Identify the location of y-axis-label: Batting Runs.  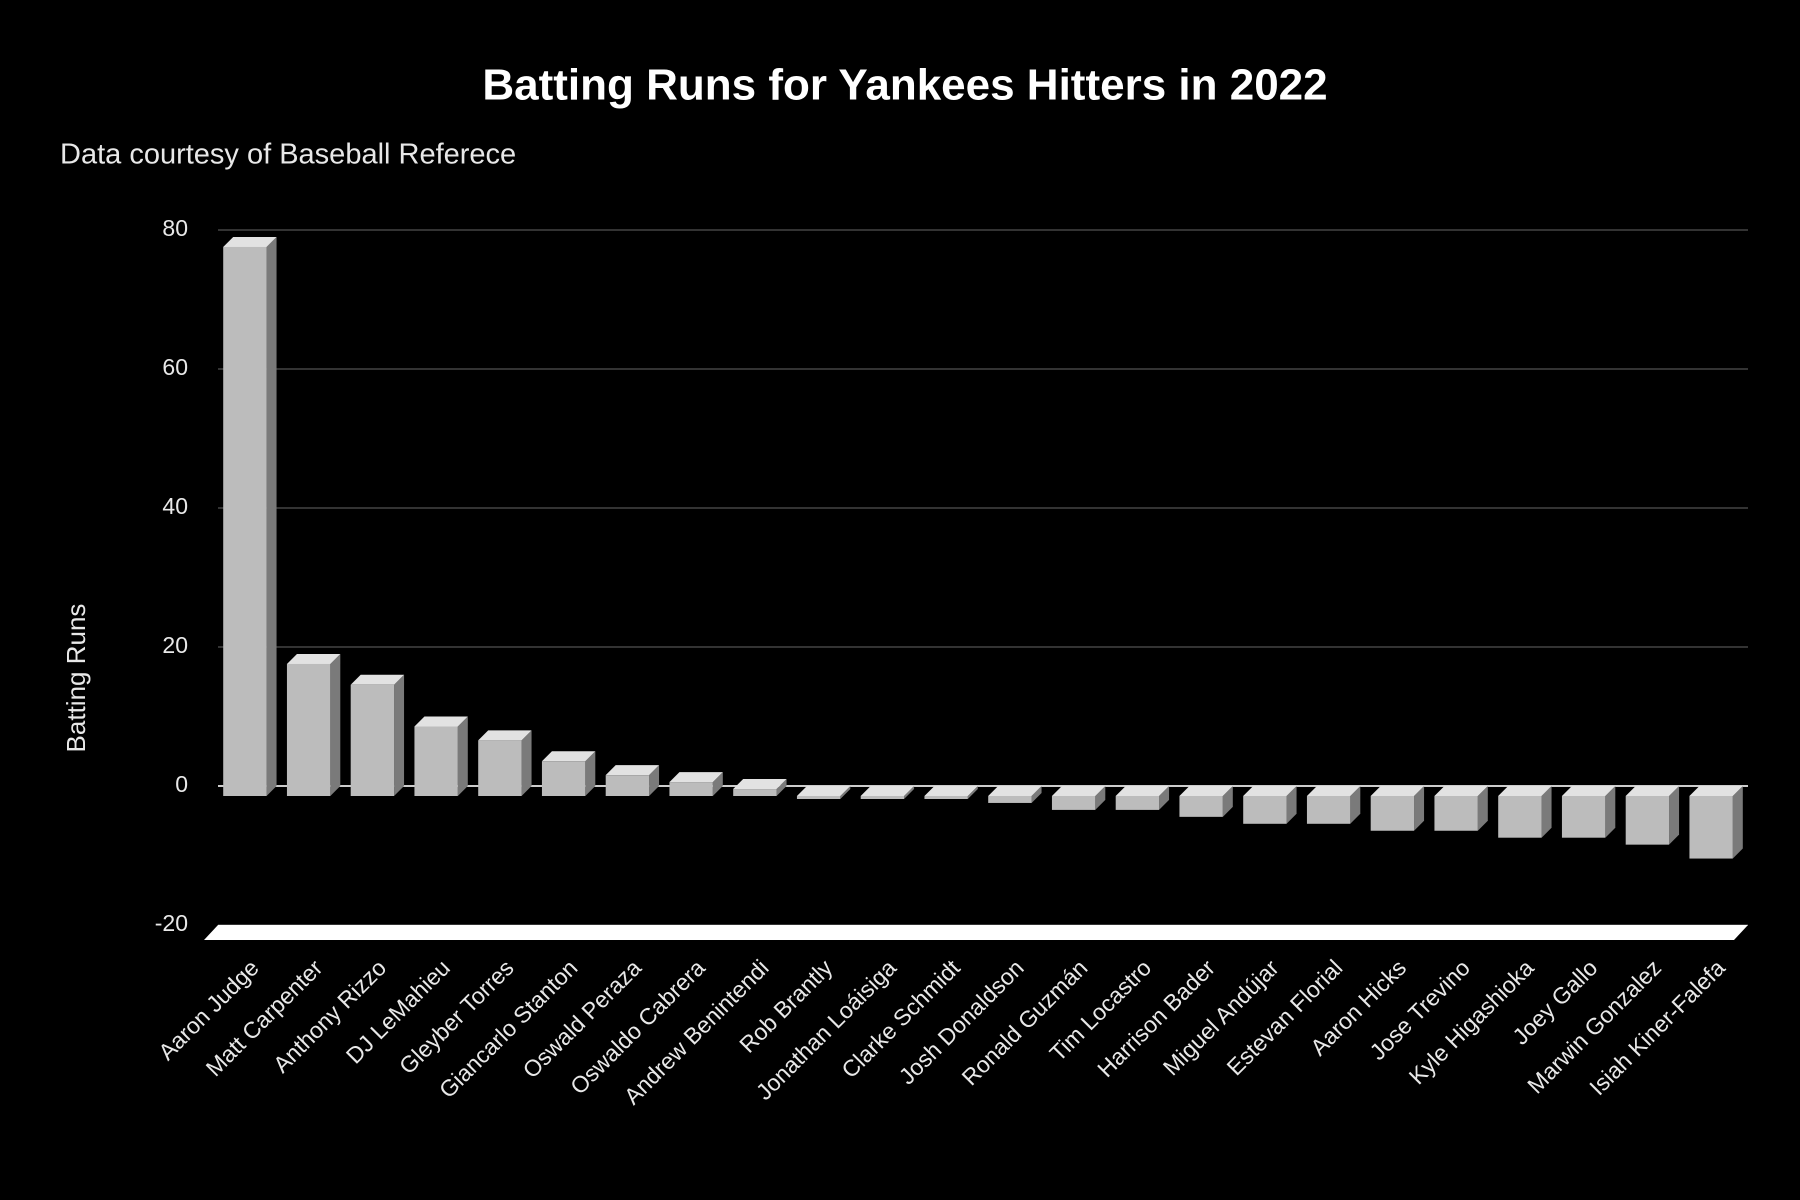
(76, 678).